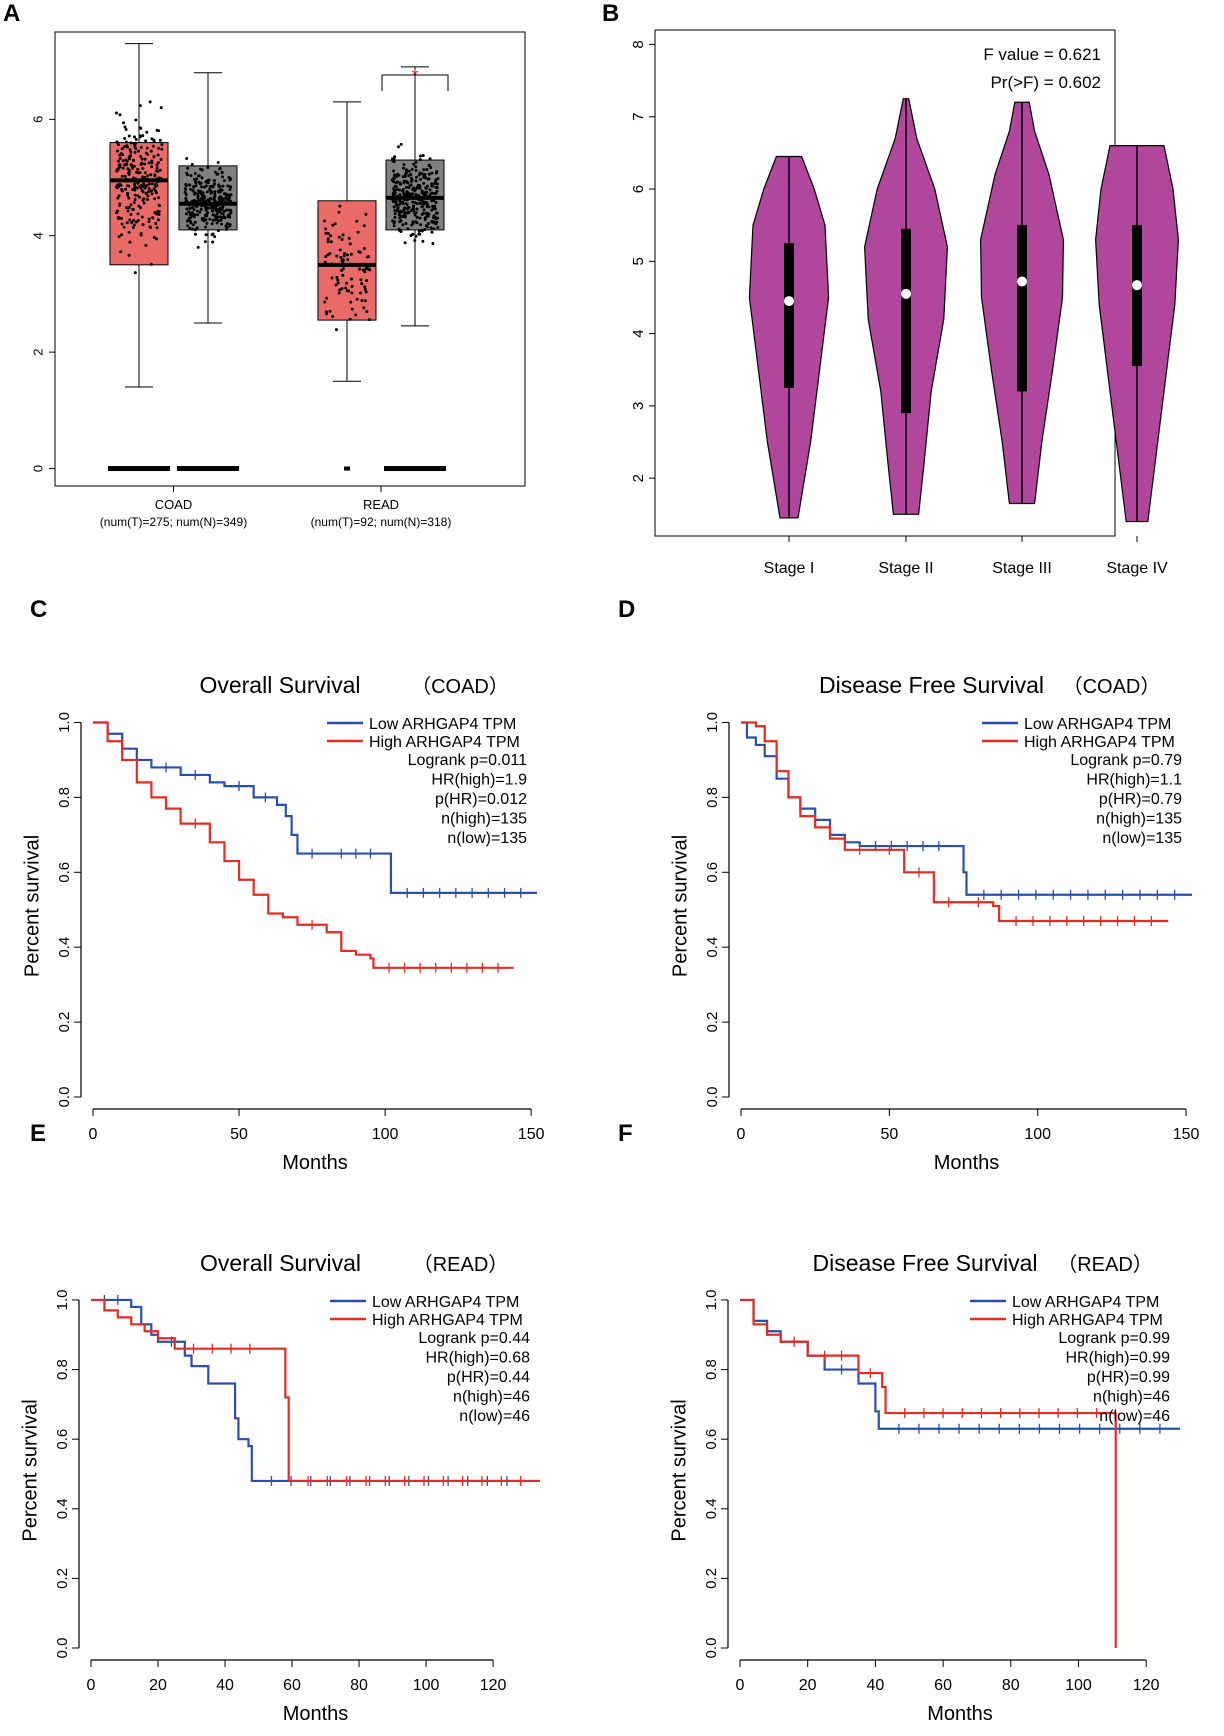 The height and width of the screenshot is (1736, 1224). I want to click on stats-text-f: p(HR)=0.99, so click(1128, 1377).